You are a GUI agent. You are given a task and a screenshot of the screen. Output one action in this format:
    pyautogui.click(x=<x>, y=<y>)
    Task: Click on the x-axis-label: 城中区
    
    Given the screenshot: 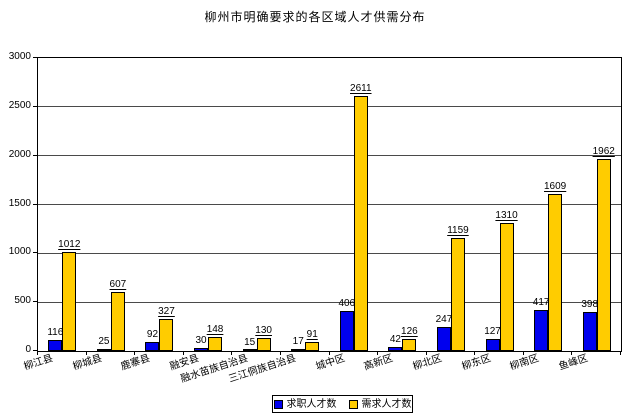 What is the action you would take?
    pyautogui.click(x=330, y=363)
    